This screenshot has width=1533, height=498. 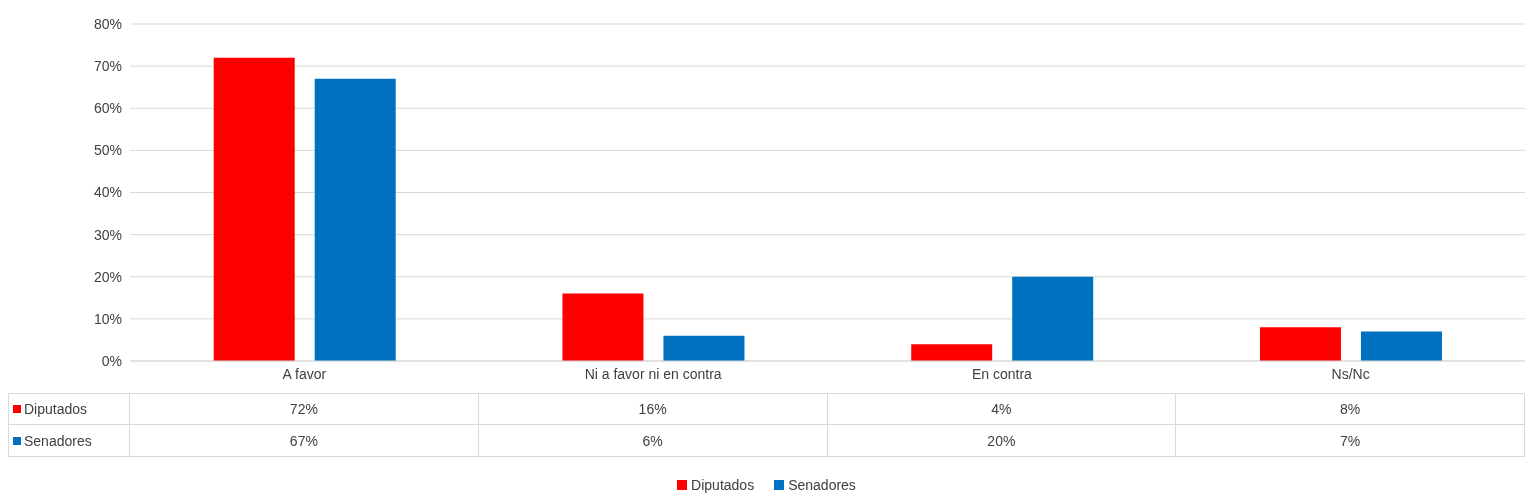 I want to click on data-label: 8%, so click(x=1350, y=409).